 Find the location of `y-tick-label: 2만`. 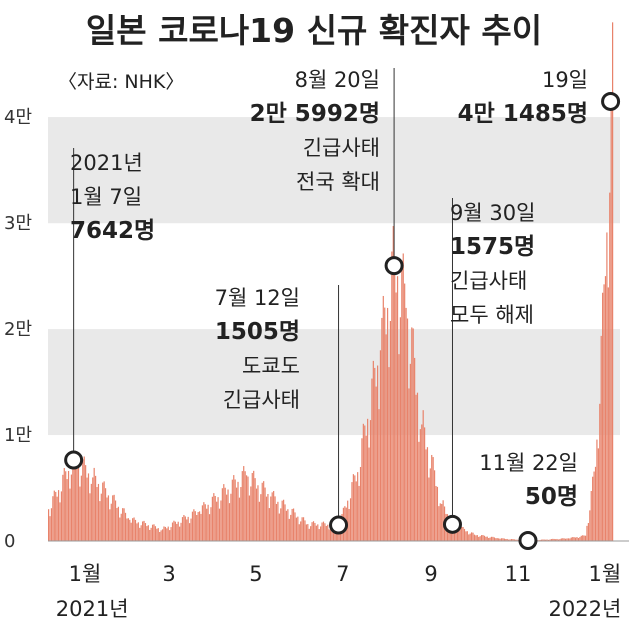

y-tick-label: 2만 is located at coordinates (18, 329).